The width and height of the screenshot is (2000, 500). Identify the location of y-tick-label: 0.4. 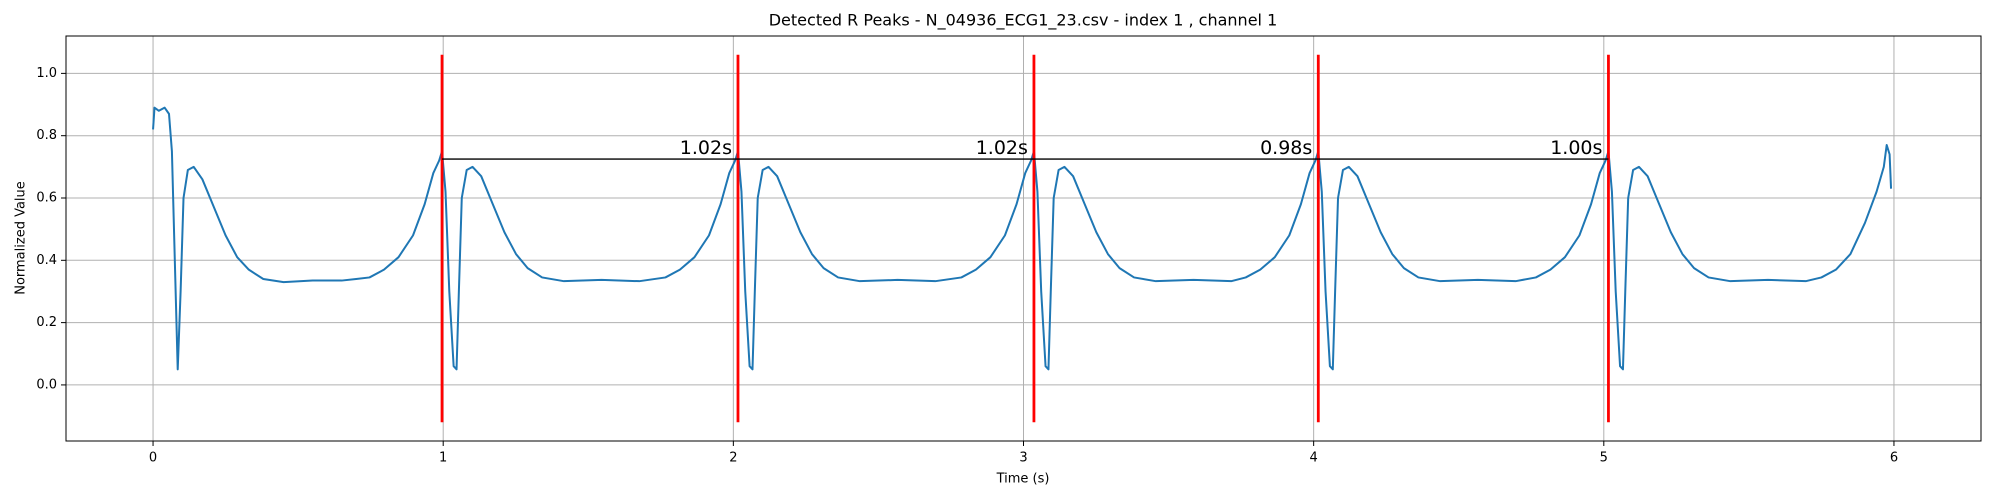
(46, 260).